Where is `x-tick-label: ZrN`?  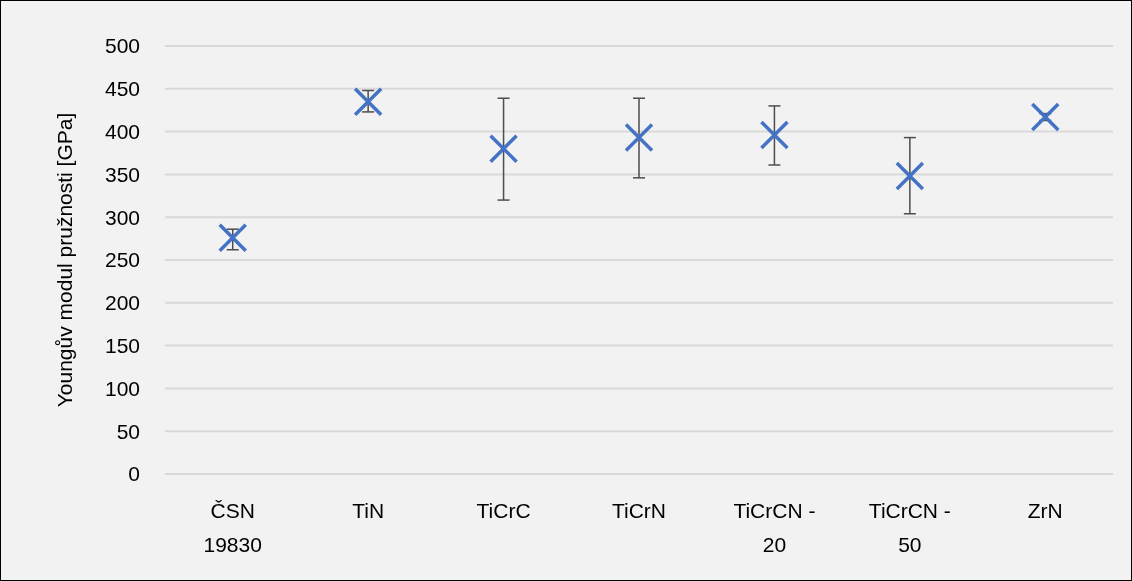 x-tick-label: ZrN is located at coordinates (1045, 510).